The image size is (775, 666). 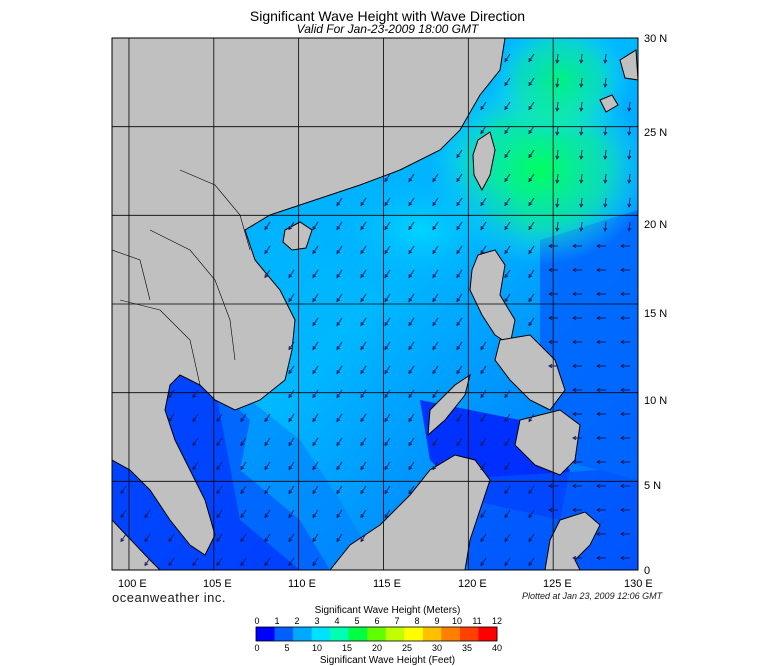 I want to click on cb-f-25: 25, so click(x=407, y=648).